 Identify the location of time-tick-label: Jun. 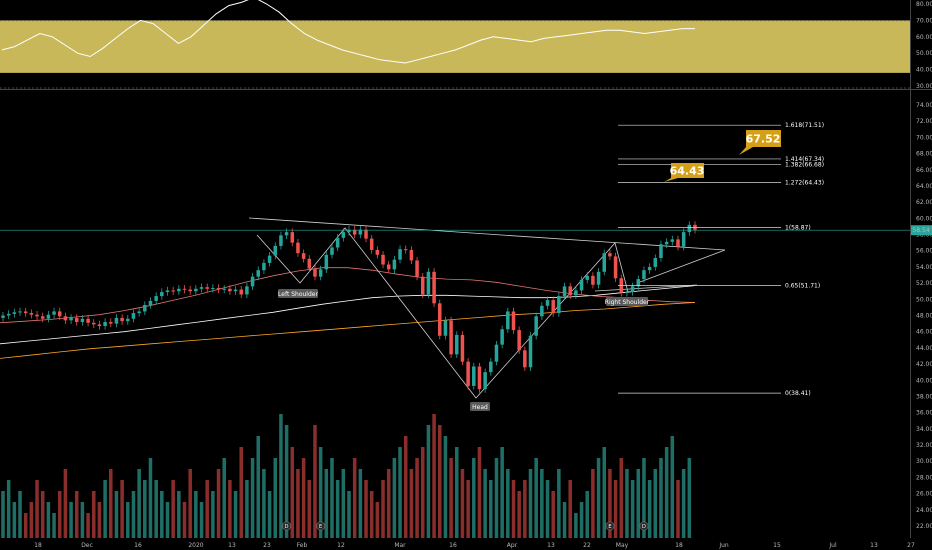
(723, 545).